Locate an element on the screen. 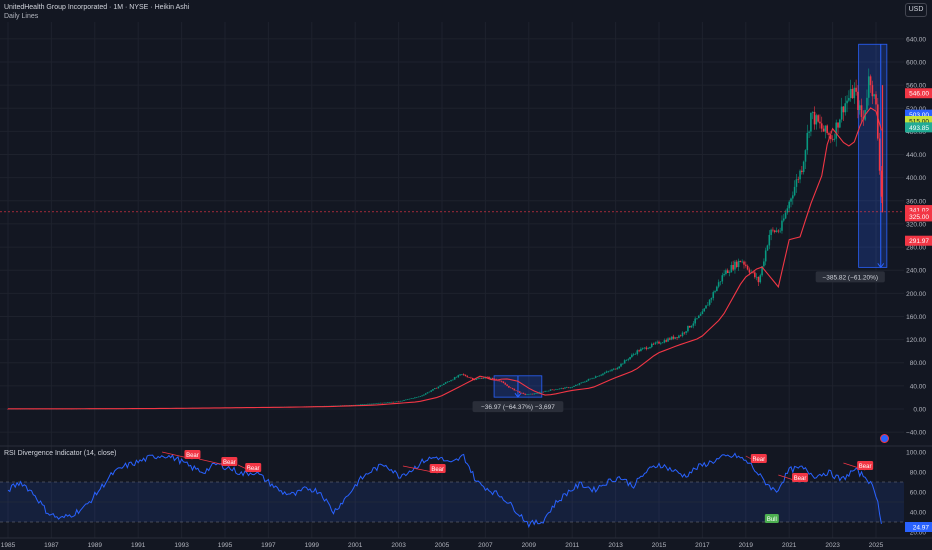 This screenshot has width=932, height=550. rsi-axis-label: 20.00 is located at coordinates (918, 533).